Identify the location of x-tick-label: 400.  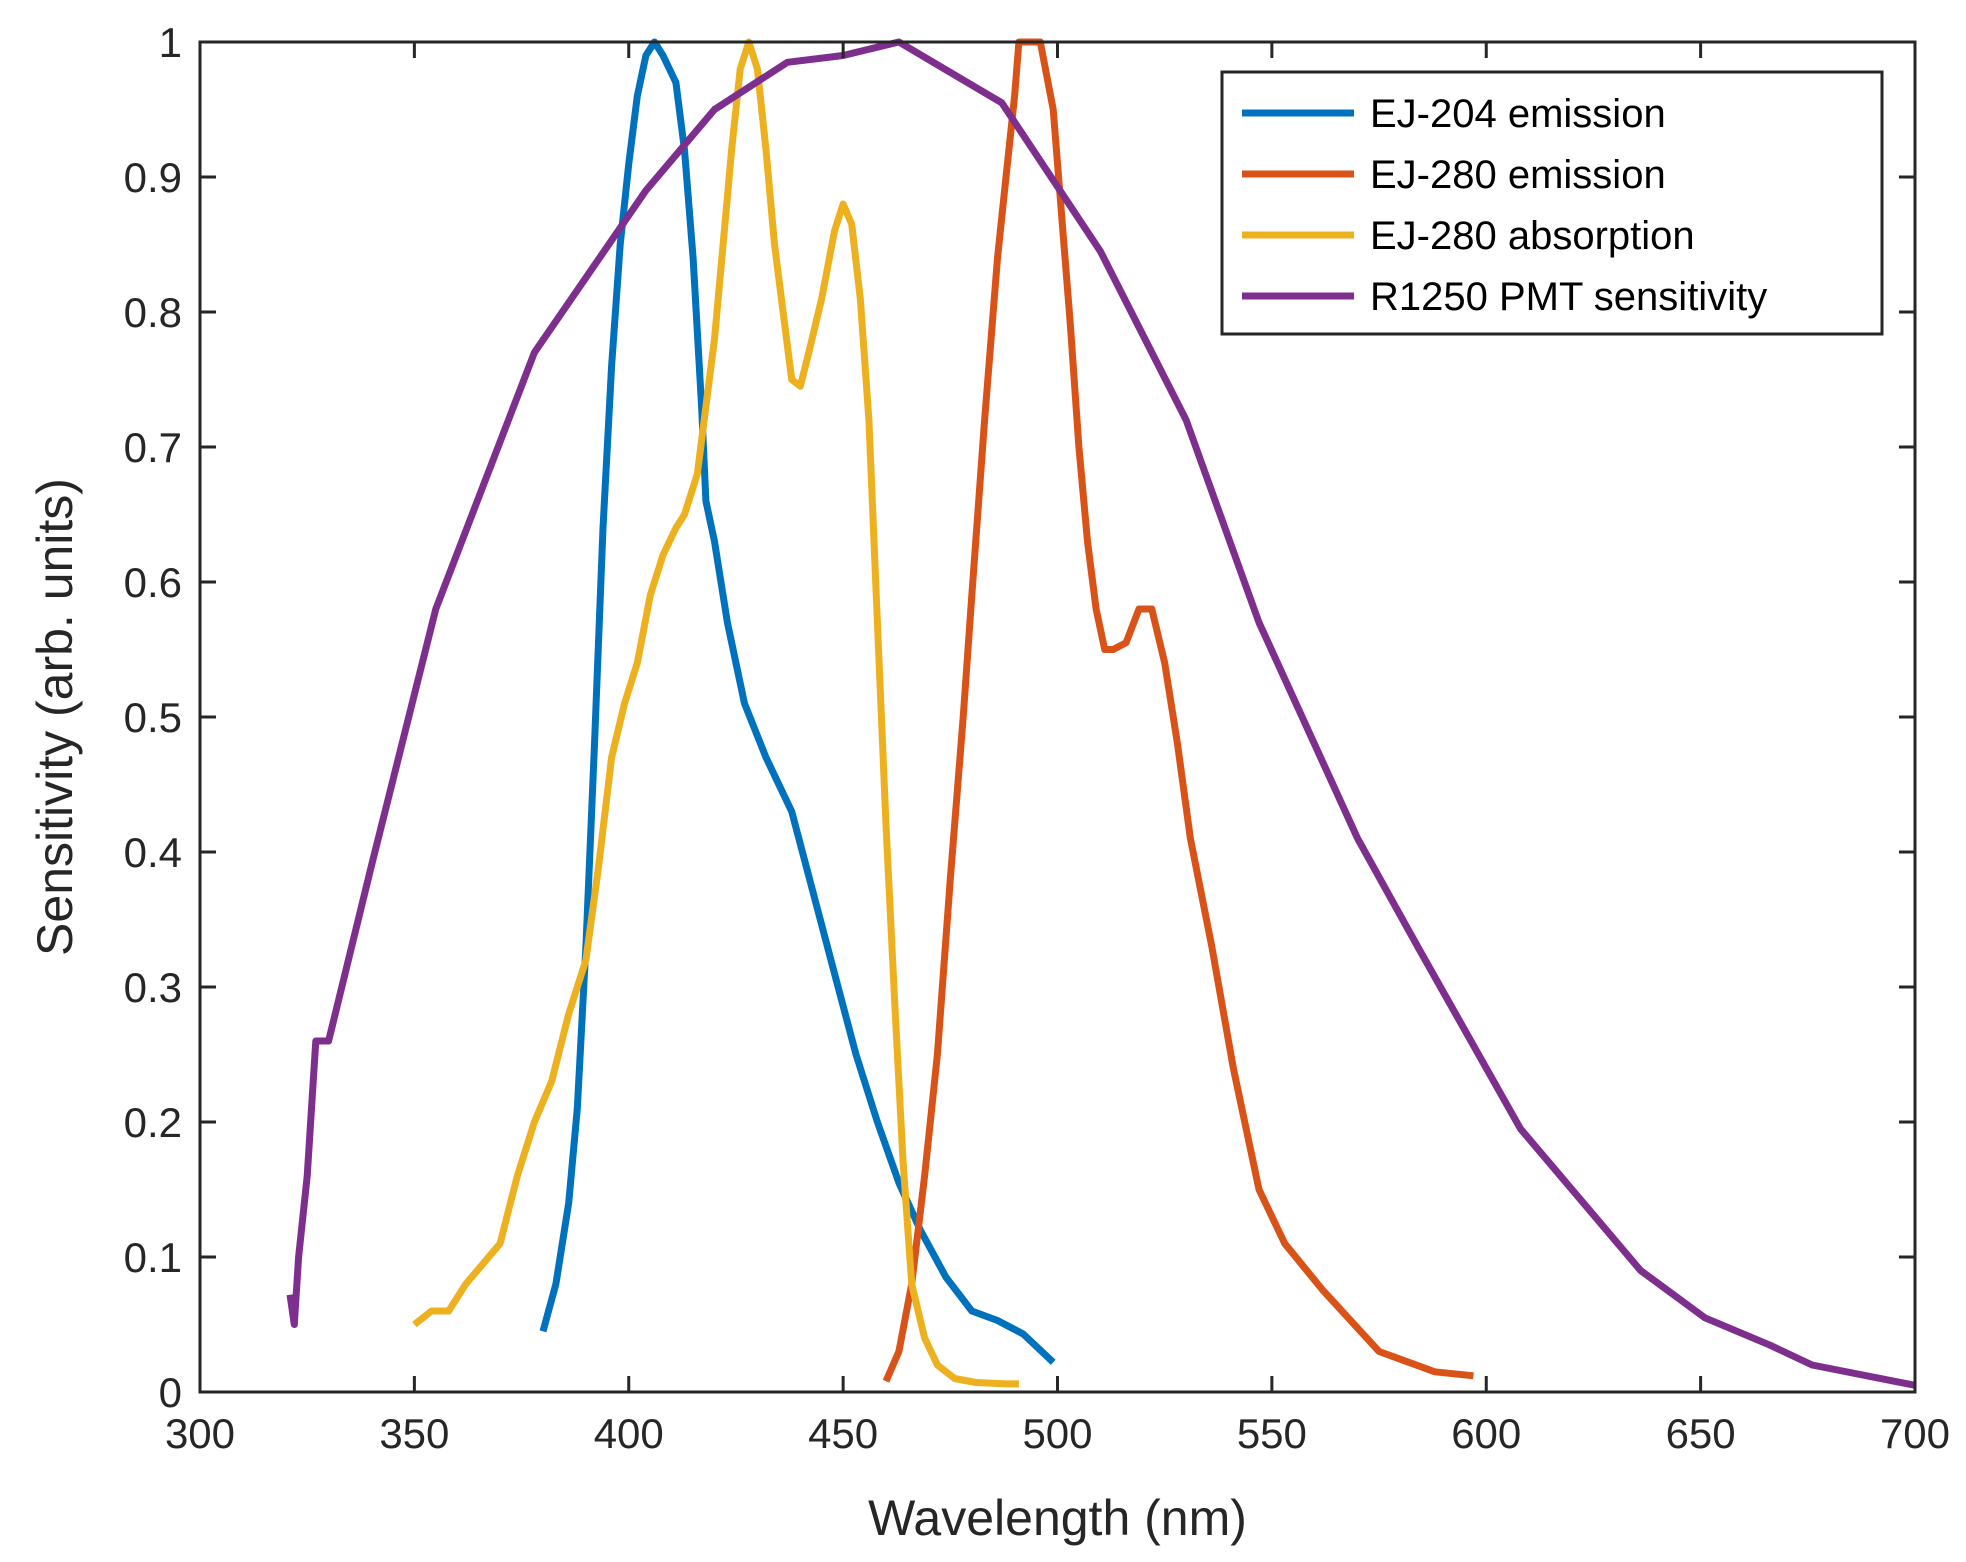
(629, 1433).